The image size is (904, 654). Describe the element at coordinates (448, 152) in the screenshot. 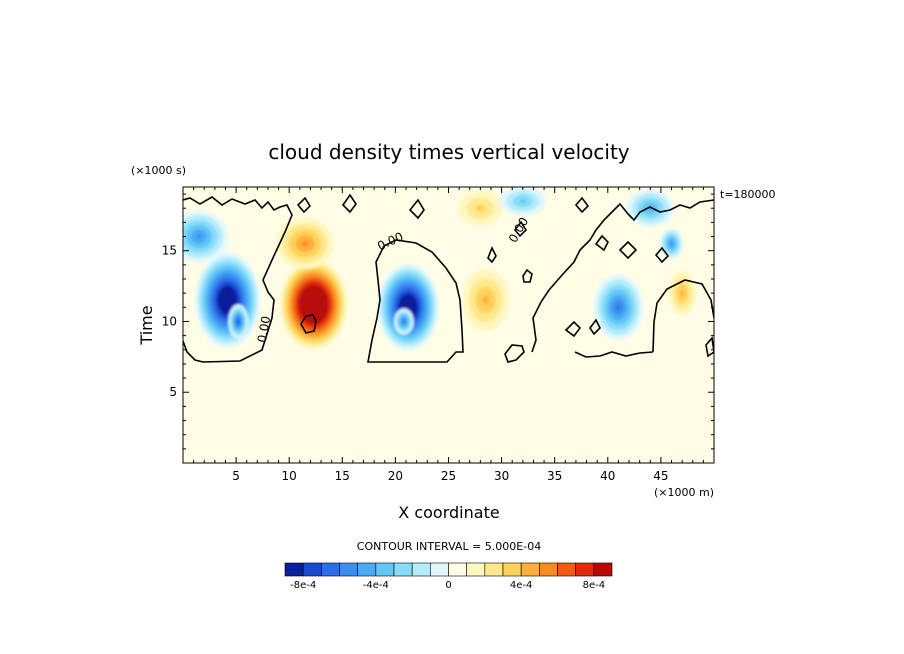

I see `chart-title: cloud density times vertical velocity` at that location.